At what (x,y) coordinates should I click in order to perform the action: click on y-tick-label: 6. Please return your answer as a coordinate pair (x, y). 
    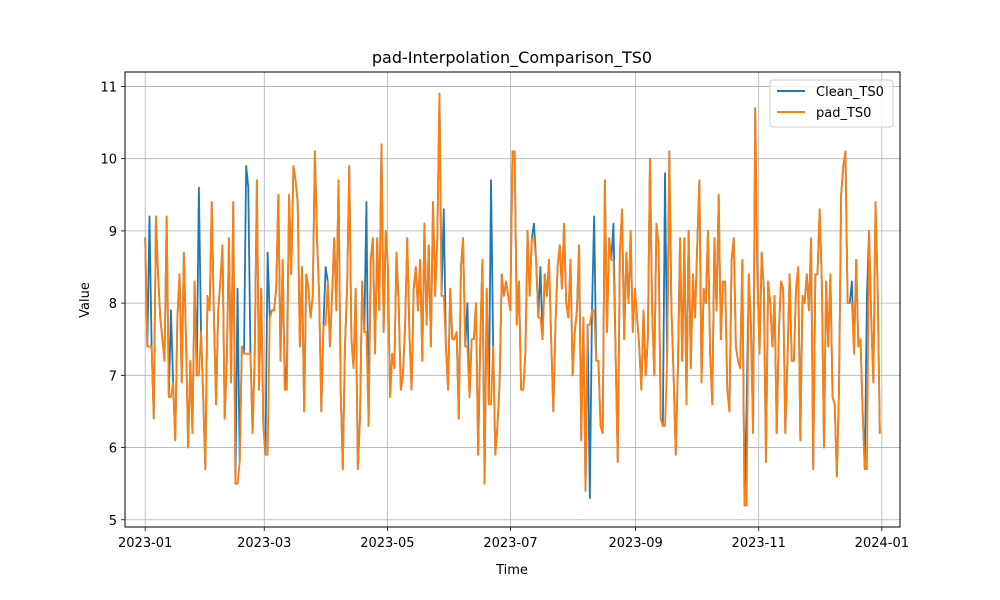
    Looking at the image, I should click on (113, 449).